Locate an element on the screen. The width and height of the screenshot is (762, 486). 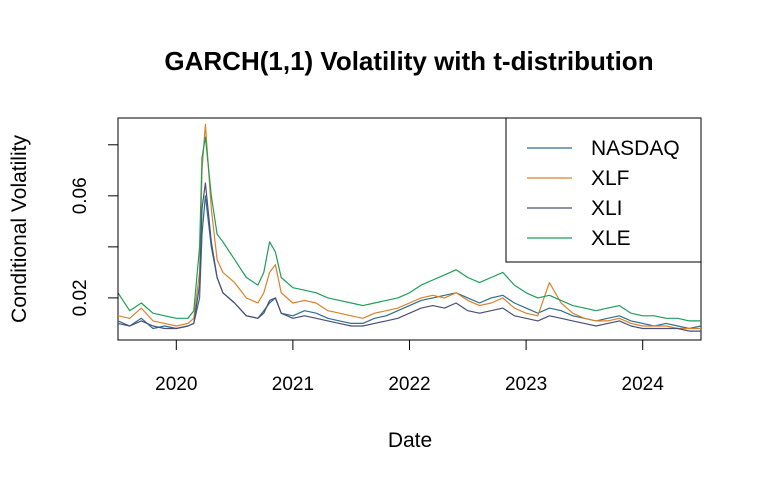
y-axis-label: Conditional Volatility is located at coordinates (19, 229).